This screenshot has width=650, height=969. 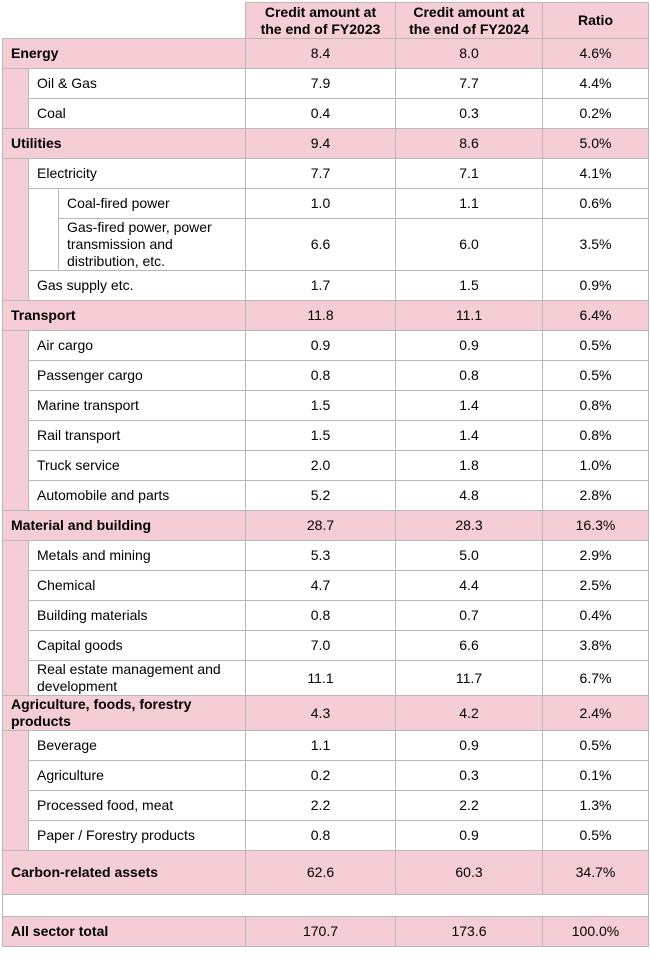 I want to click on value-cell: 5.0%, so click(x=595, y=143).